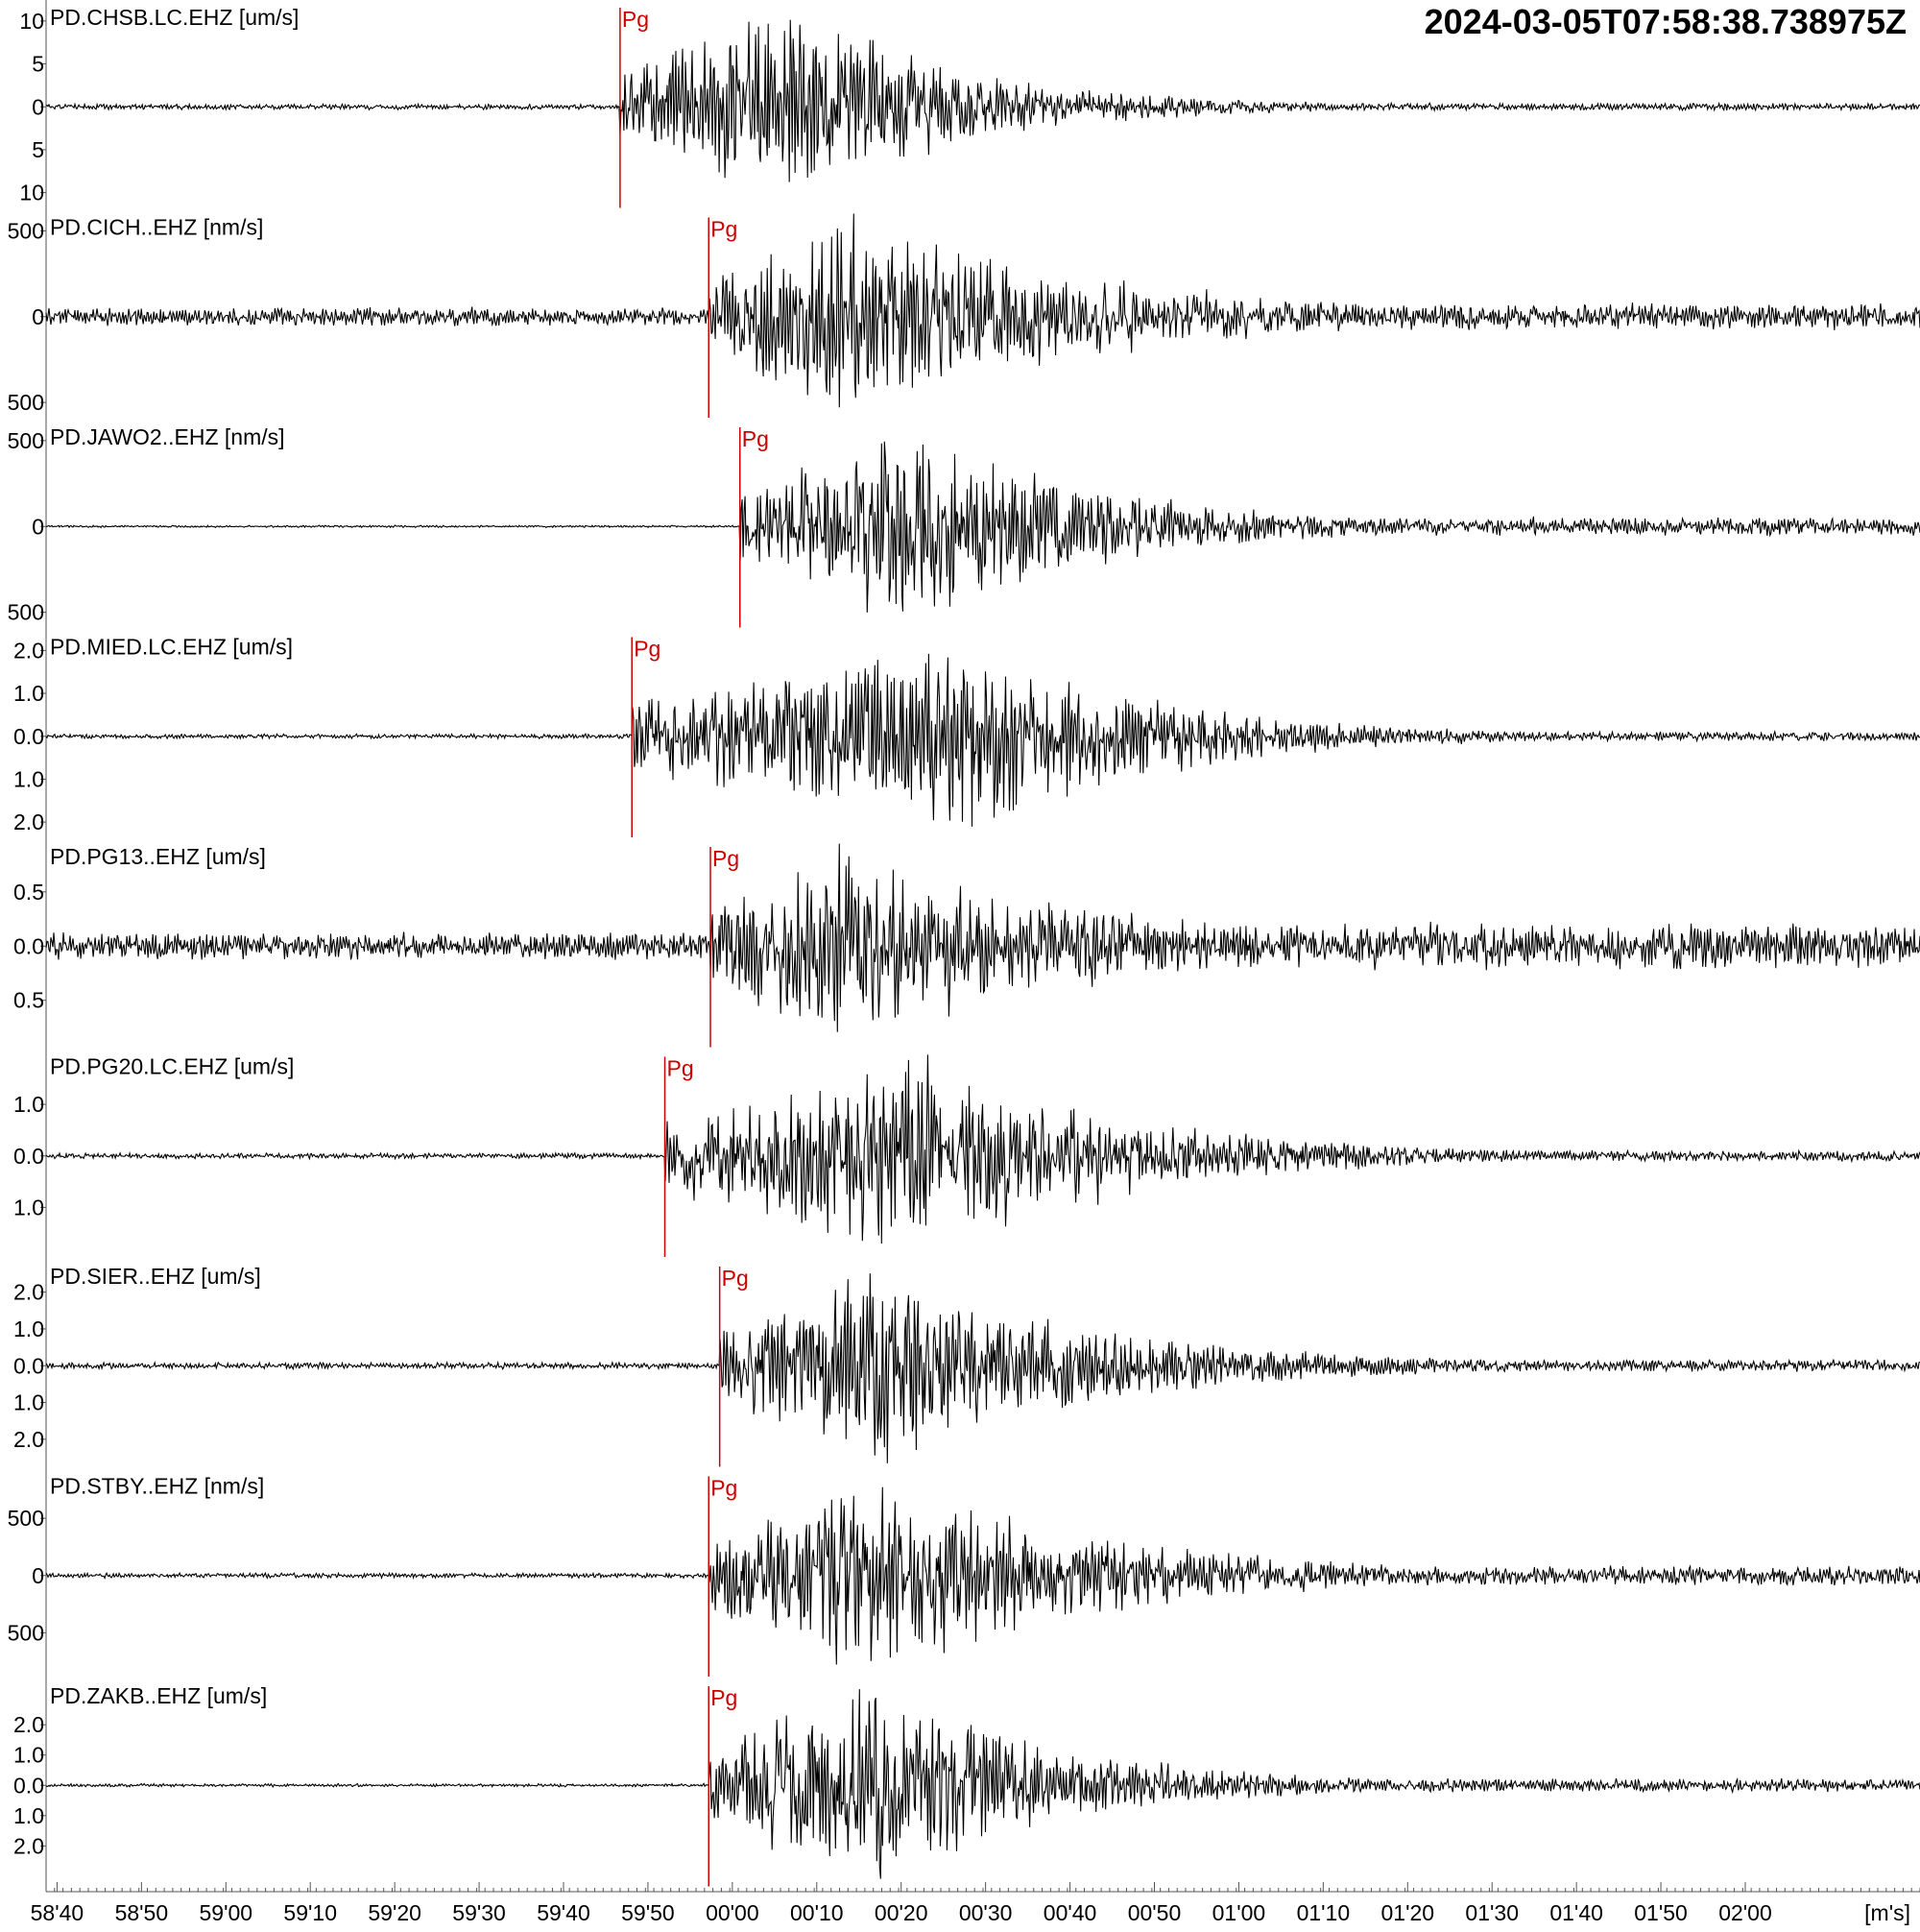 The width and height of the screenshot is (1920, 1932). What do you see at coordinates (57, 1912) in the screenshot?
I see `time-tick-label: 58'40` at bounding box center [57, 1912].